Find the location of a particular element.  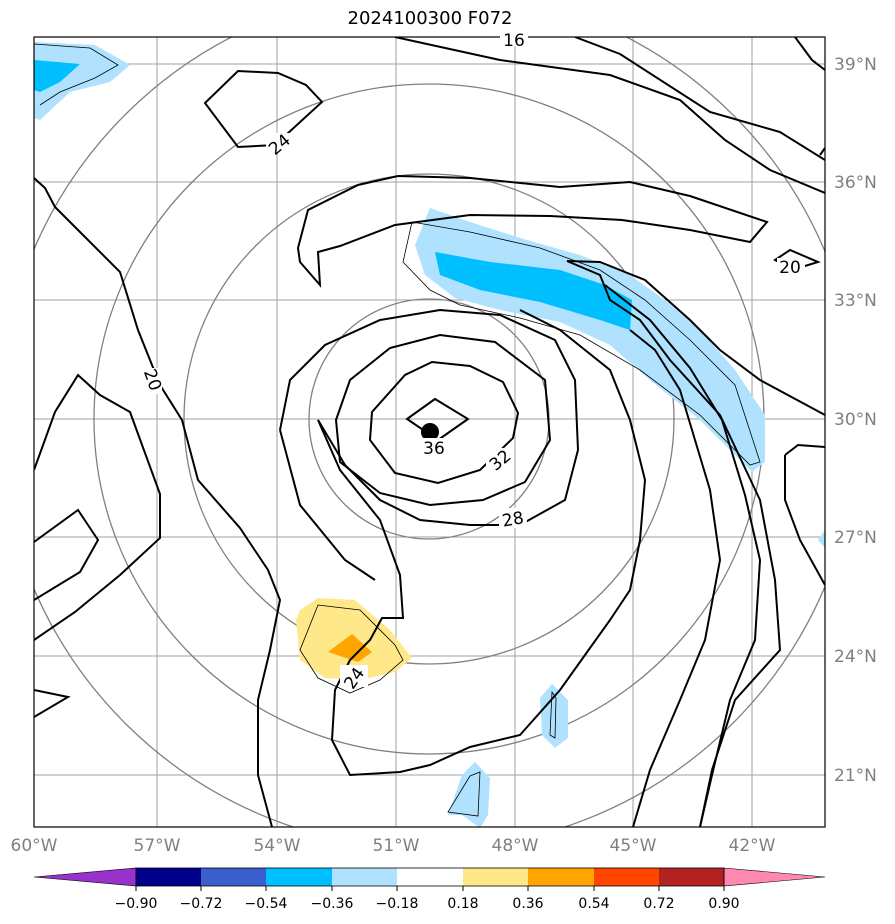

colorbar-tick-label: −0.90 is located at coordinates (136, 904).